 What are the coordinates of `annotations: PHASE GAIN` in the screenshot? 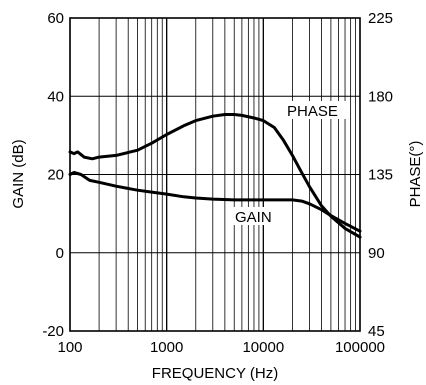 It's located at (290, 163).